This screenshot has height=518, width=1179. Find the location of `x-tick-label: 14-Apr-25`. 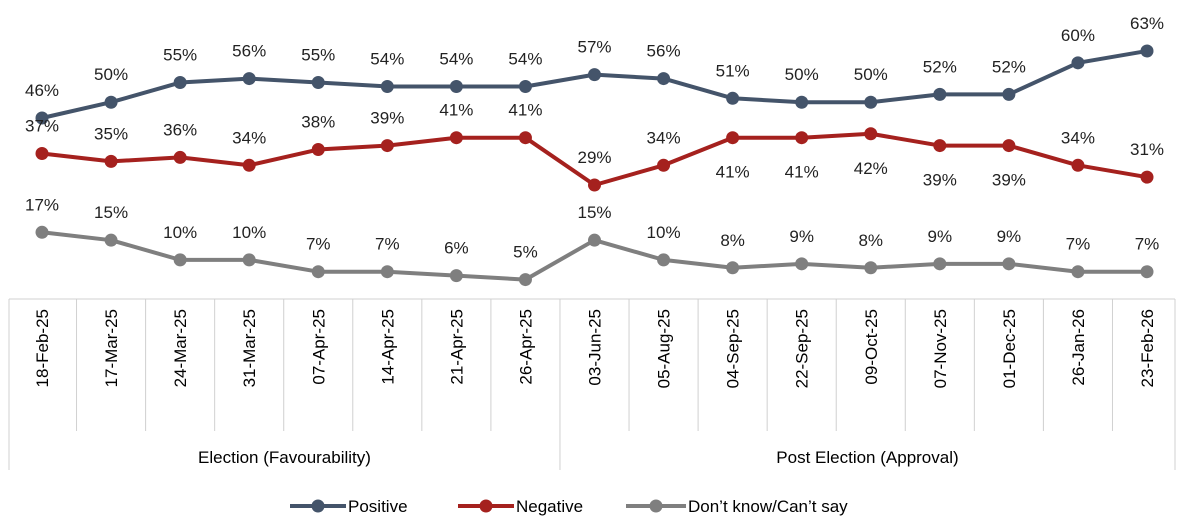

x-tick-label: 14-Apr-25 is located at coordinates (387, 347).